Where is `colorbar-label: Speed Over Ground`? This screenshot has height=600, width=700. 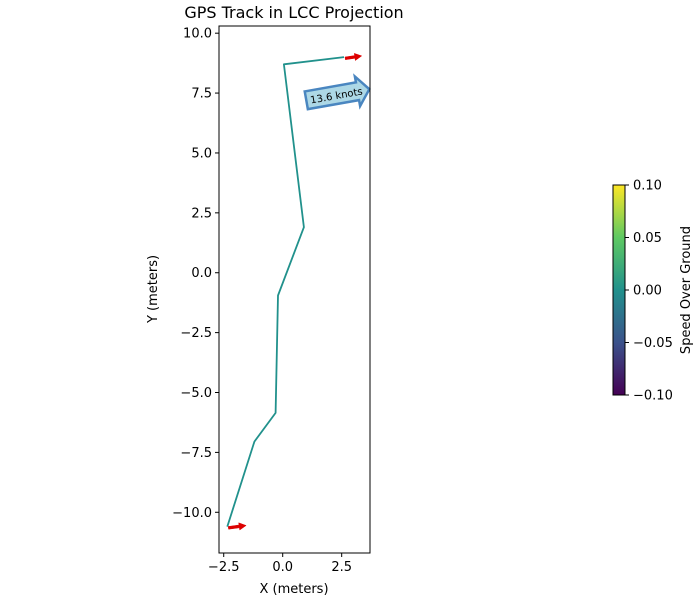
colorbar-label: Speed Over Ground is located at coordinates (686, 290).